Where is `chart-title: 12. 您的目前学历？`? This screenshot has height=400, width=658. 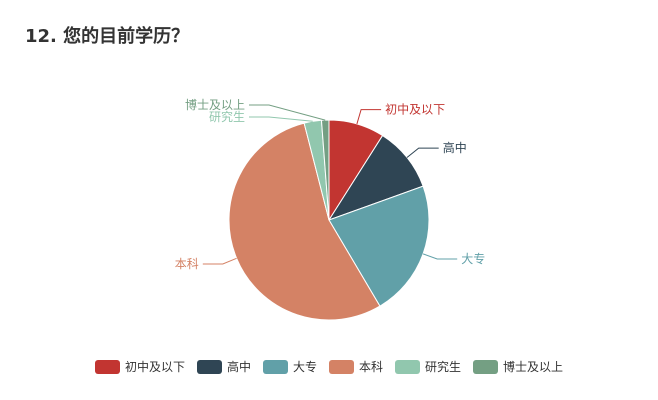
chart-title: 12. 您的目前学历？ is located at coordinates (107, 36).